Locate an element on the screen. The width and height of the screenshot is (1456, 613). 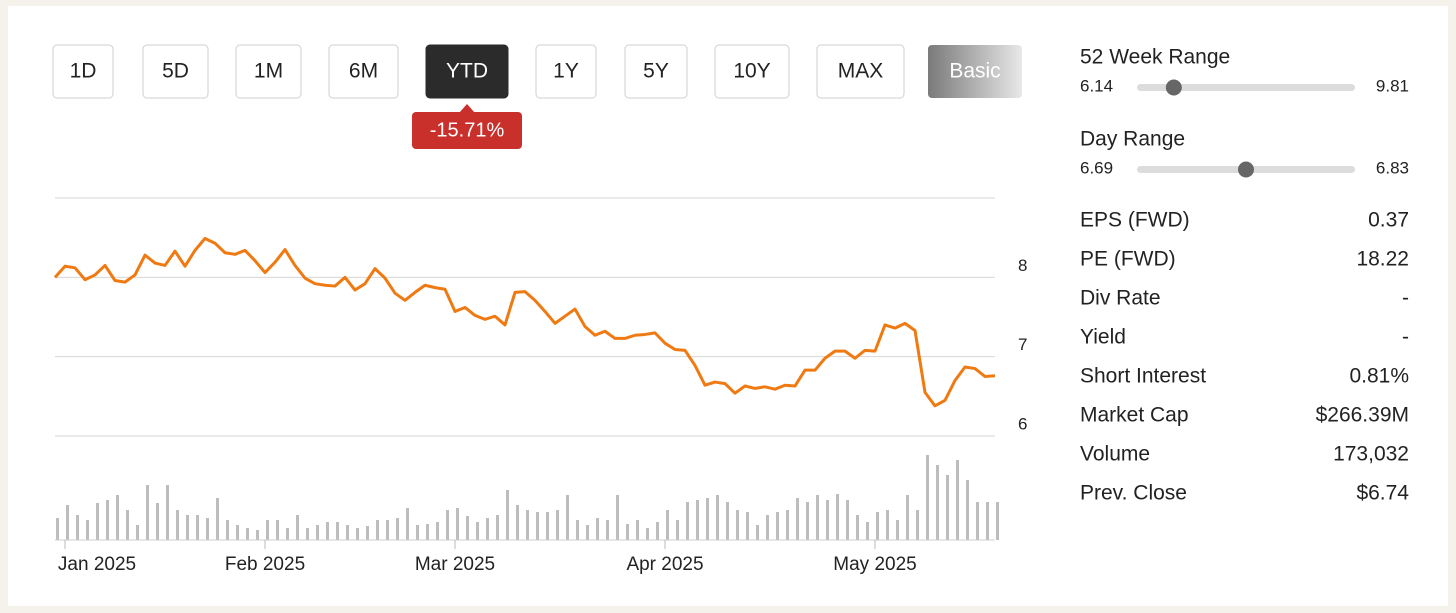
range-button-label: 1M is located at coordinates (268, 71).